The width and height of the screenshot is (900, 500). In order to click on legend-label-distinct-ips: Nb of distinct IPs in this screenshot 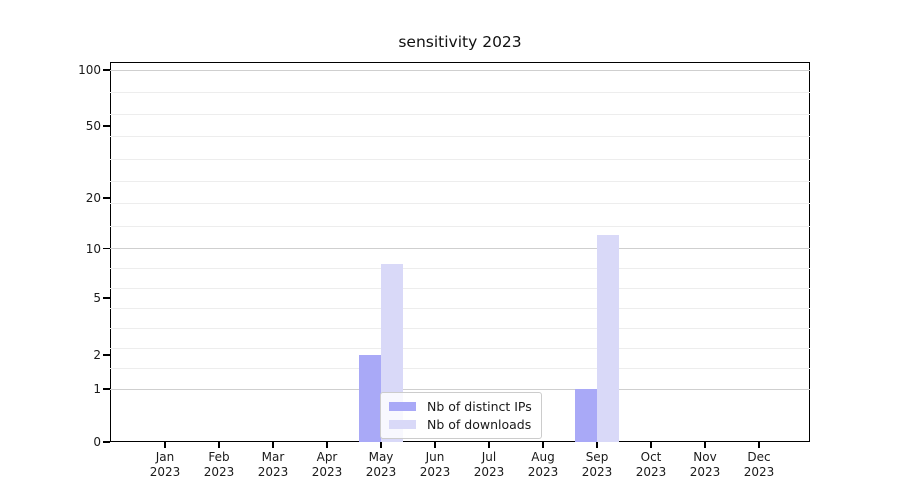, I will do `click(479, 406)`.